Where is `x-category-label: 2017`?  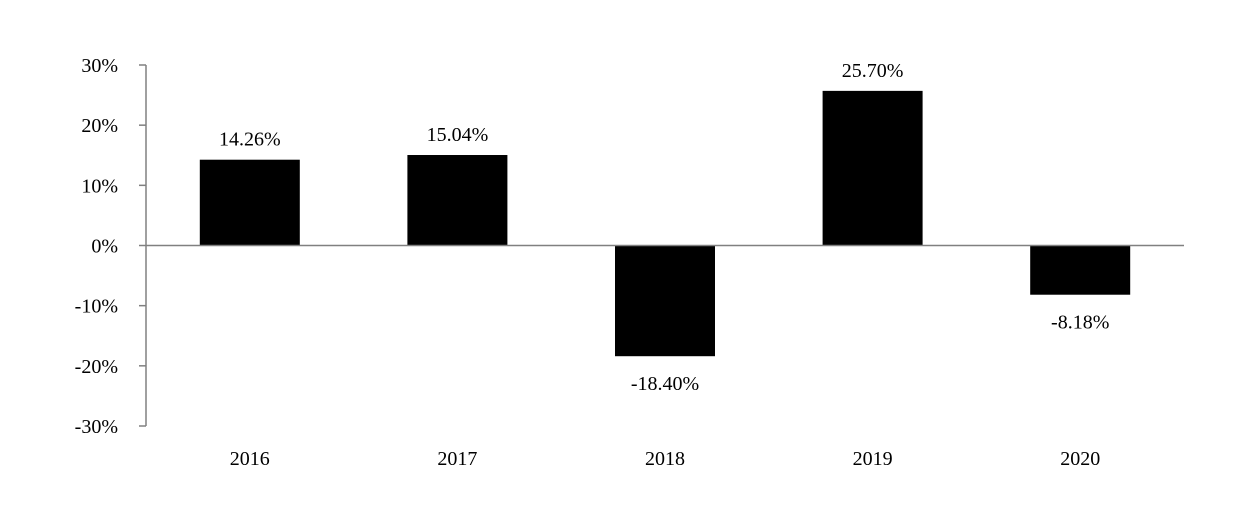
x-category-label: 2017 is located at coordinates (457, 459).